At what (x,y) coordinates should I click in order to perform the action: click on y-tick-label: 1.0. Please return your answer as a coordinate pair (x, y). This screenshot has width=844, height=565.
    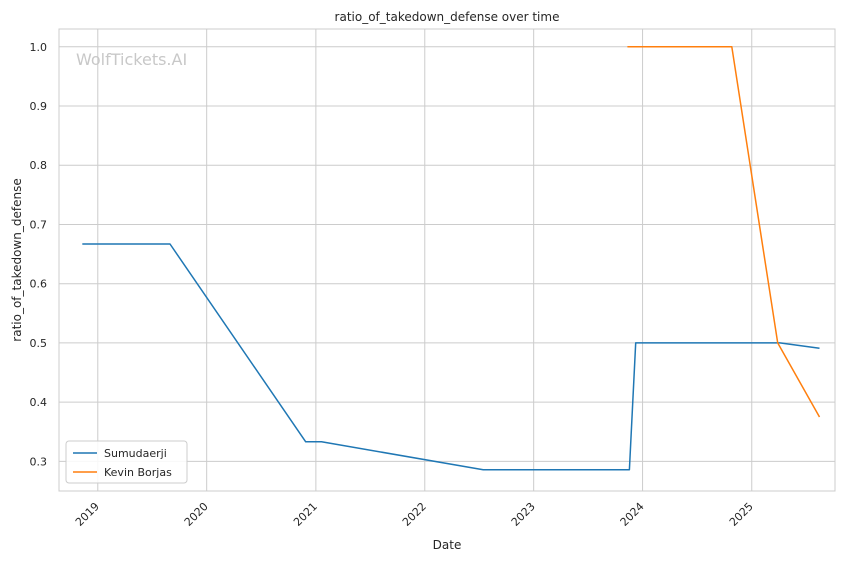
    Looking at the image, I should click on (39, 47).